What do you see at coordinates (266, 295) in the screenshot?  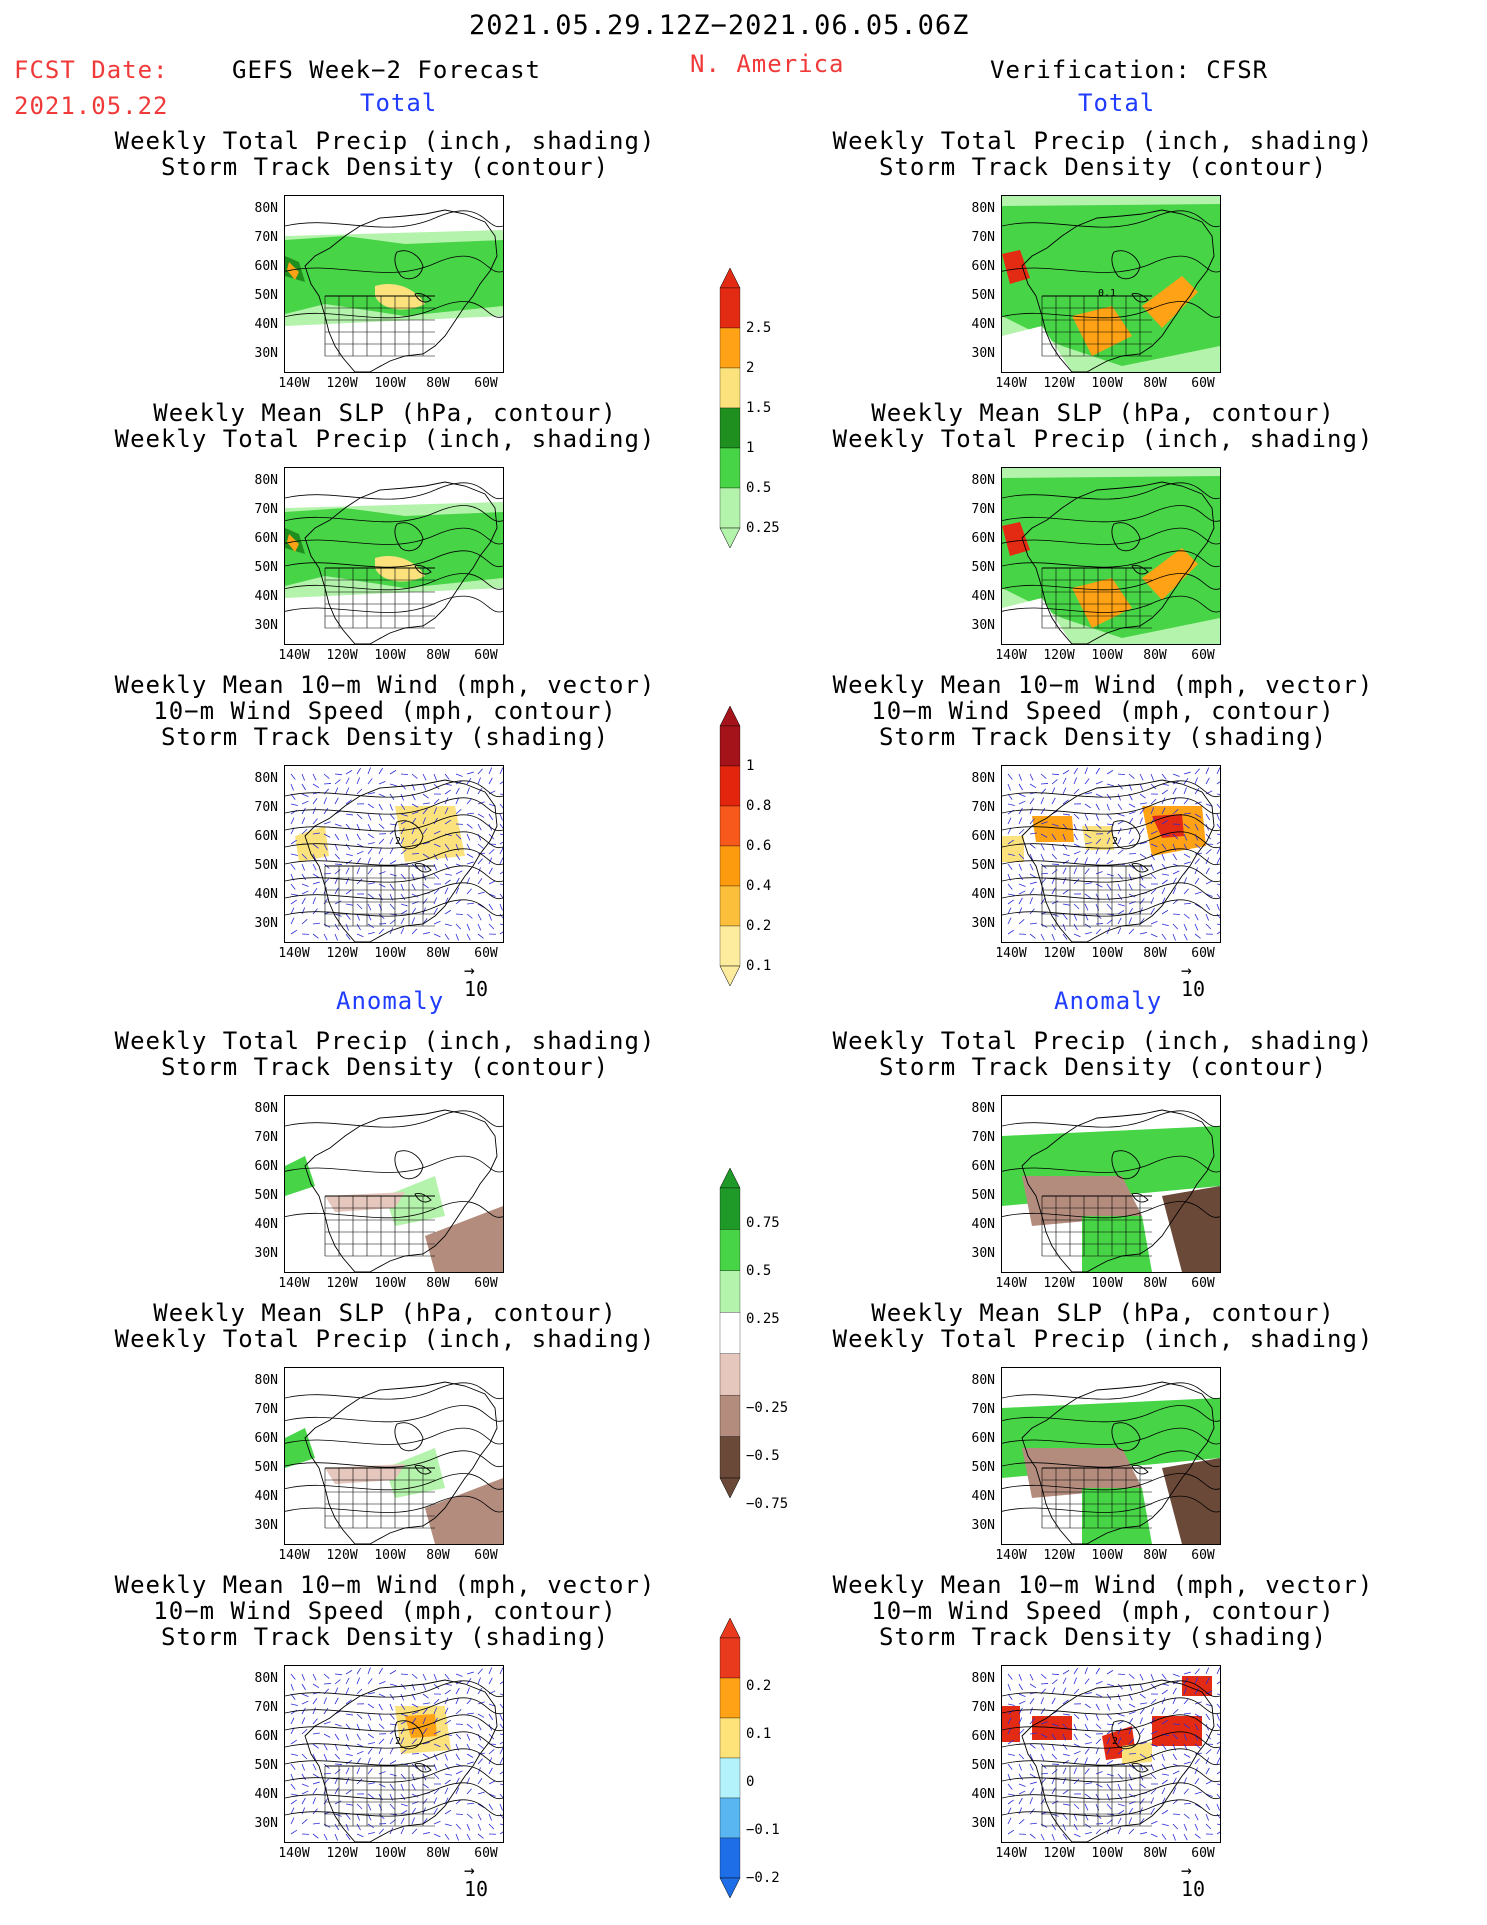 I see `lat-tick-label: 50N` at bounding box center [266, 295].